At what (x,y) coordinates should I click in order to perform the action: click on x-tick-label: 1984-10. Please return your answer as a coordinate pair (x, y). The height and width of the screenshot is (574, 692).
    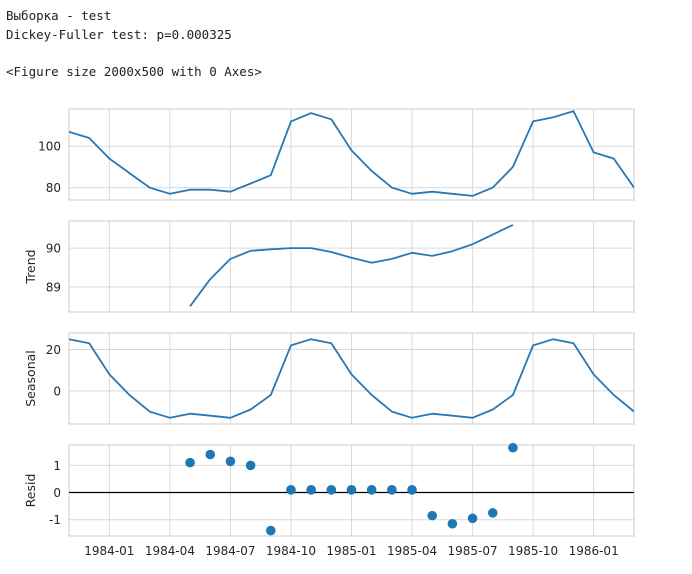
    Looking at the image, I should click on (291, 551).